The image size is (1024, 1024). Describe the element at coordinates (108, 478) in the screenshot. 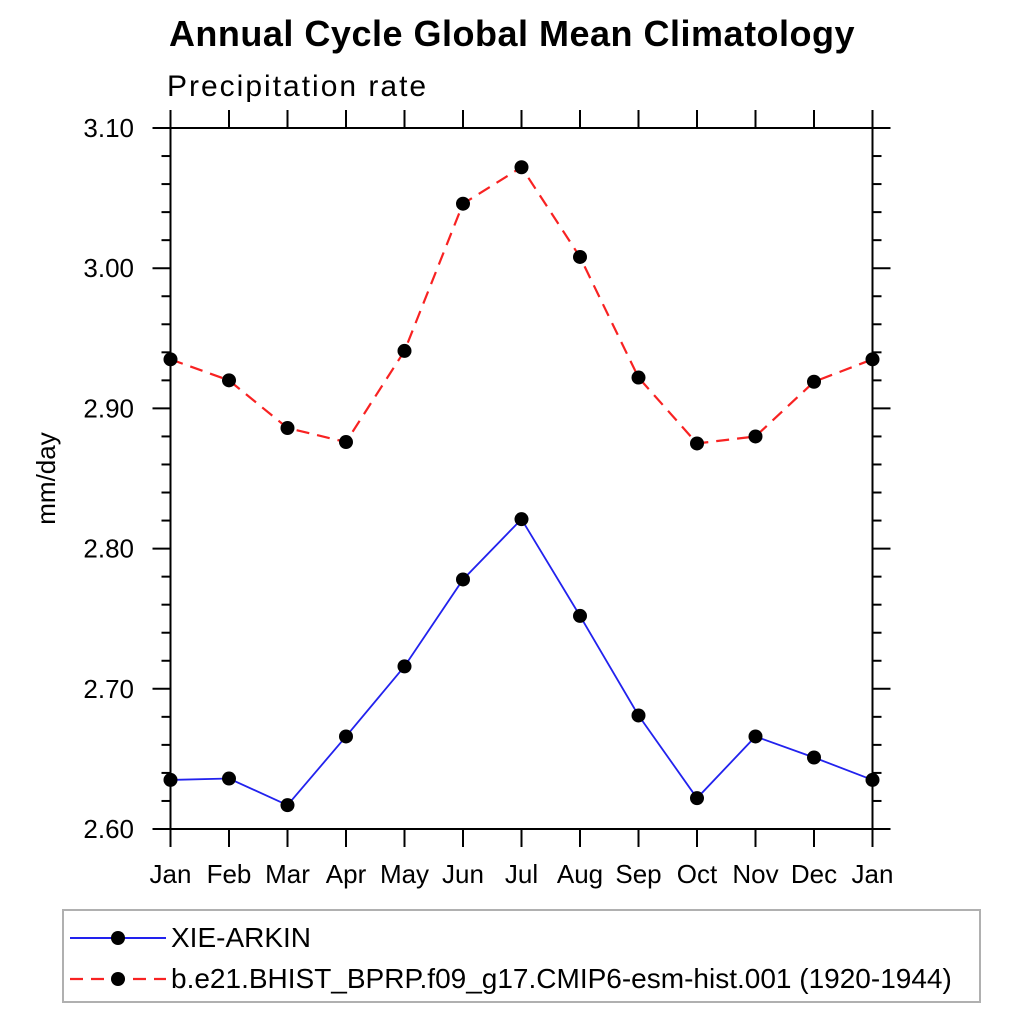

I see `y-axis-labels: 2.60 2.70 2.80 2.90 3.00 3.10` at that location.